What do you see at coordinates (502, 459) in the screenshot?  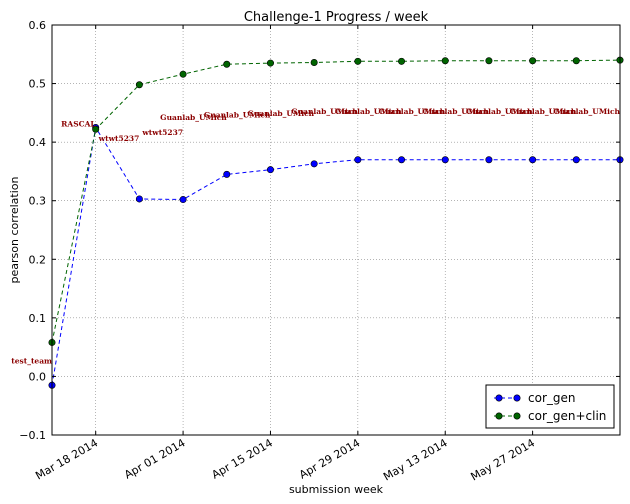 I see `x-tick-label: May 27 2014` at bounding box center [502, 459].